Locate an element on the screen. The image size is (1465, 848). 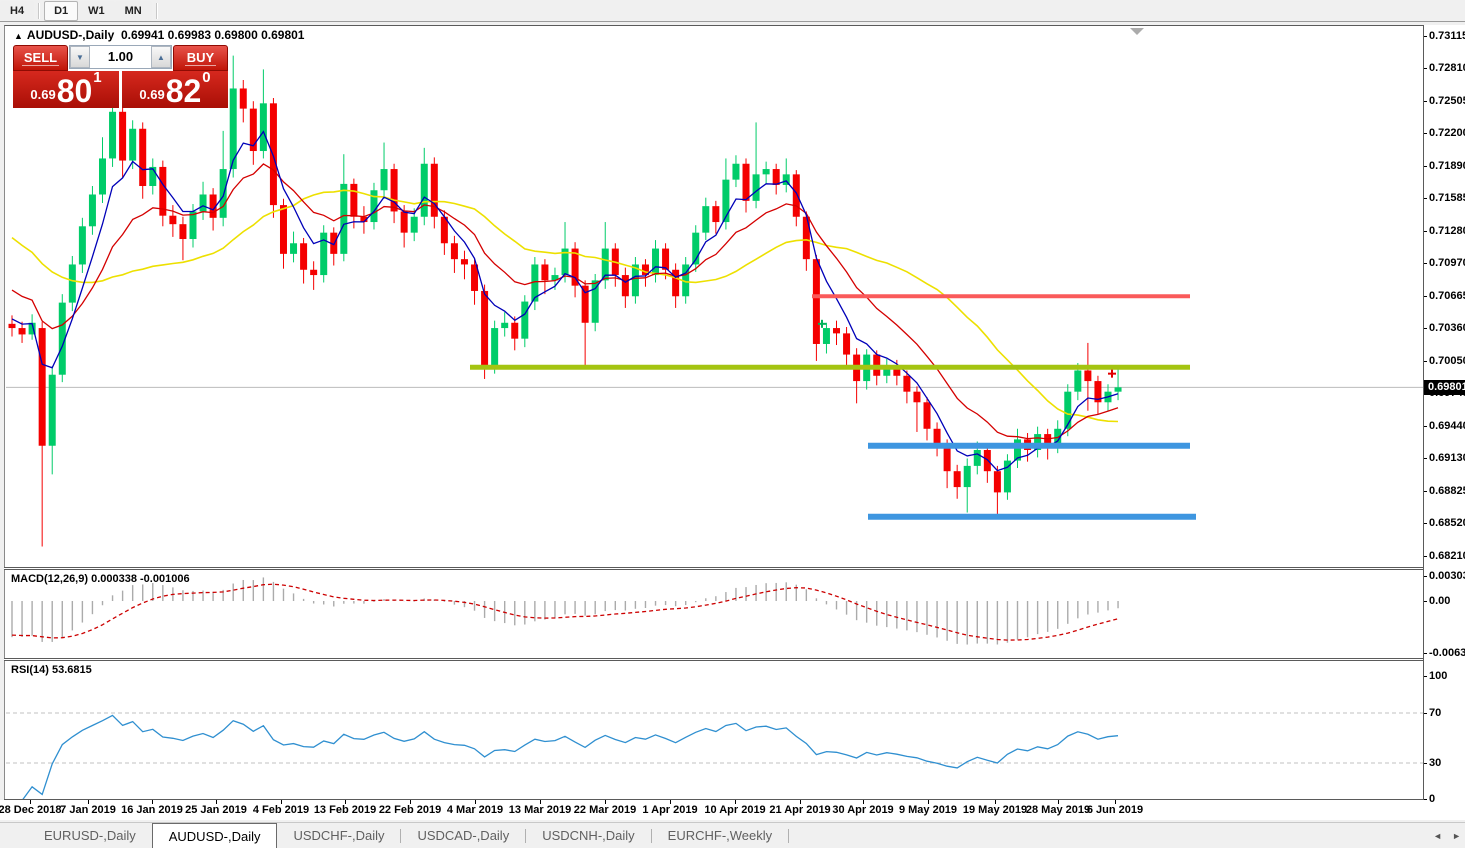
date-axis-label: 13 Feb 2019 is located at coordinates (345, 810).